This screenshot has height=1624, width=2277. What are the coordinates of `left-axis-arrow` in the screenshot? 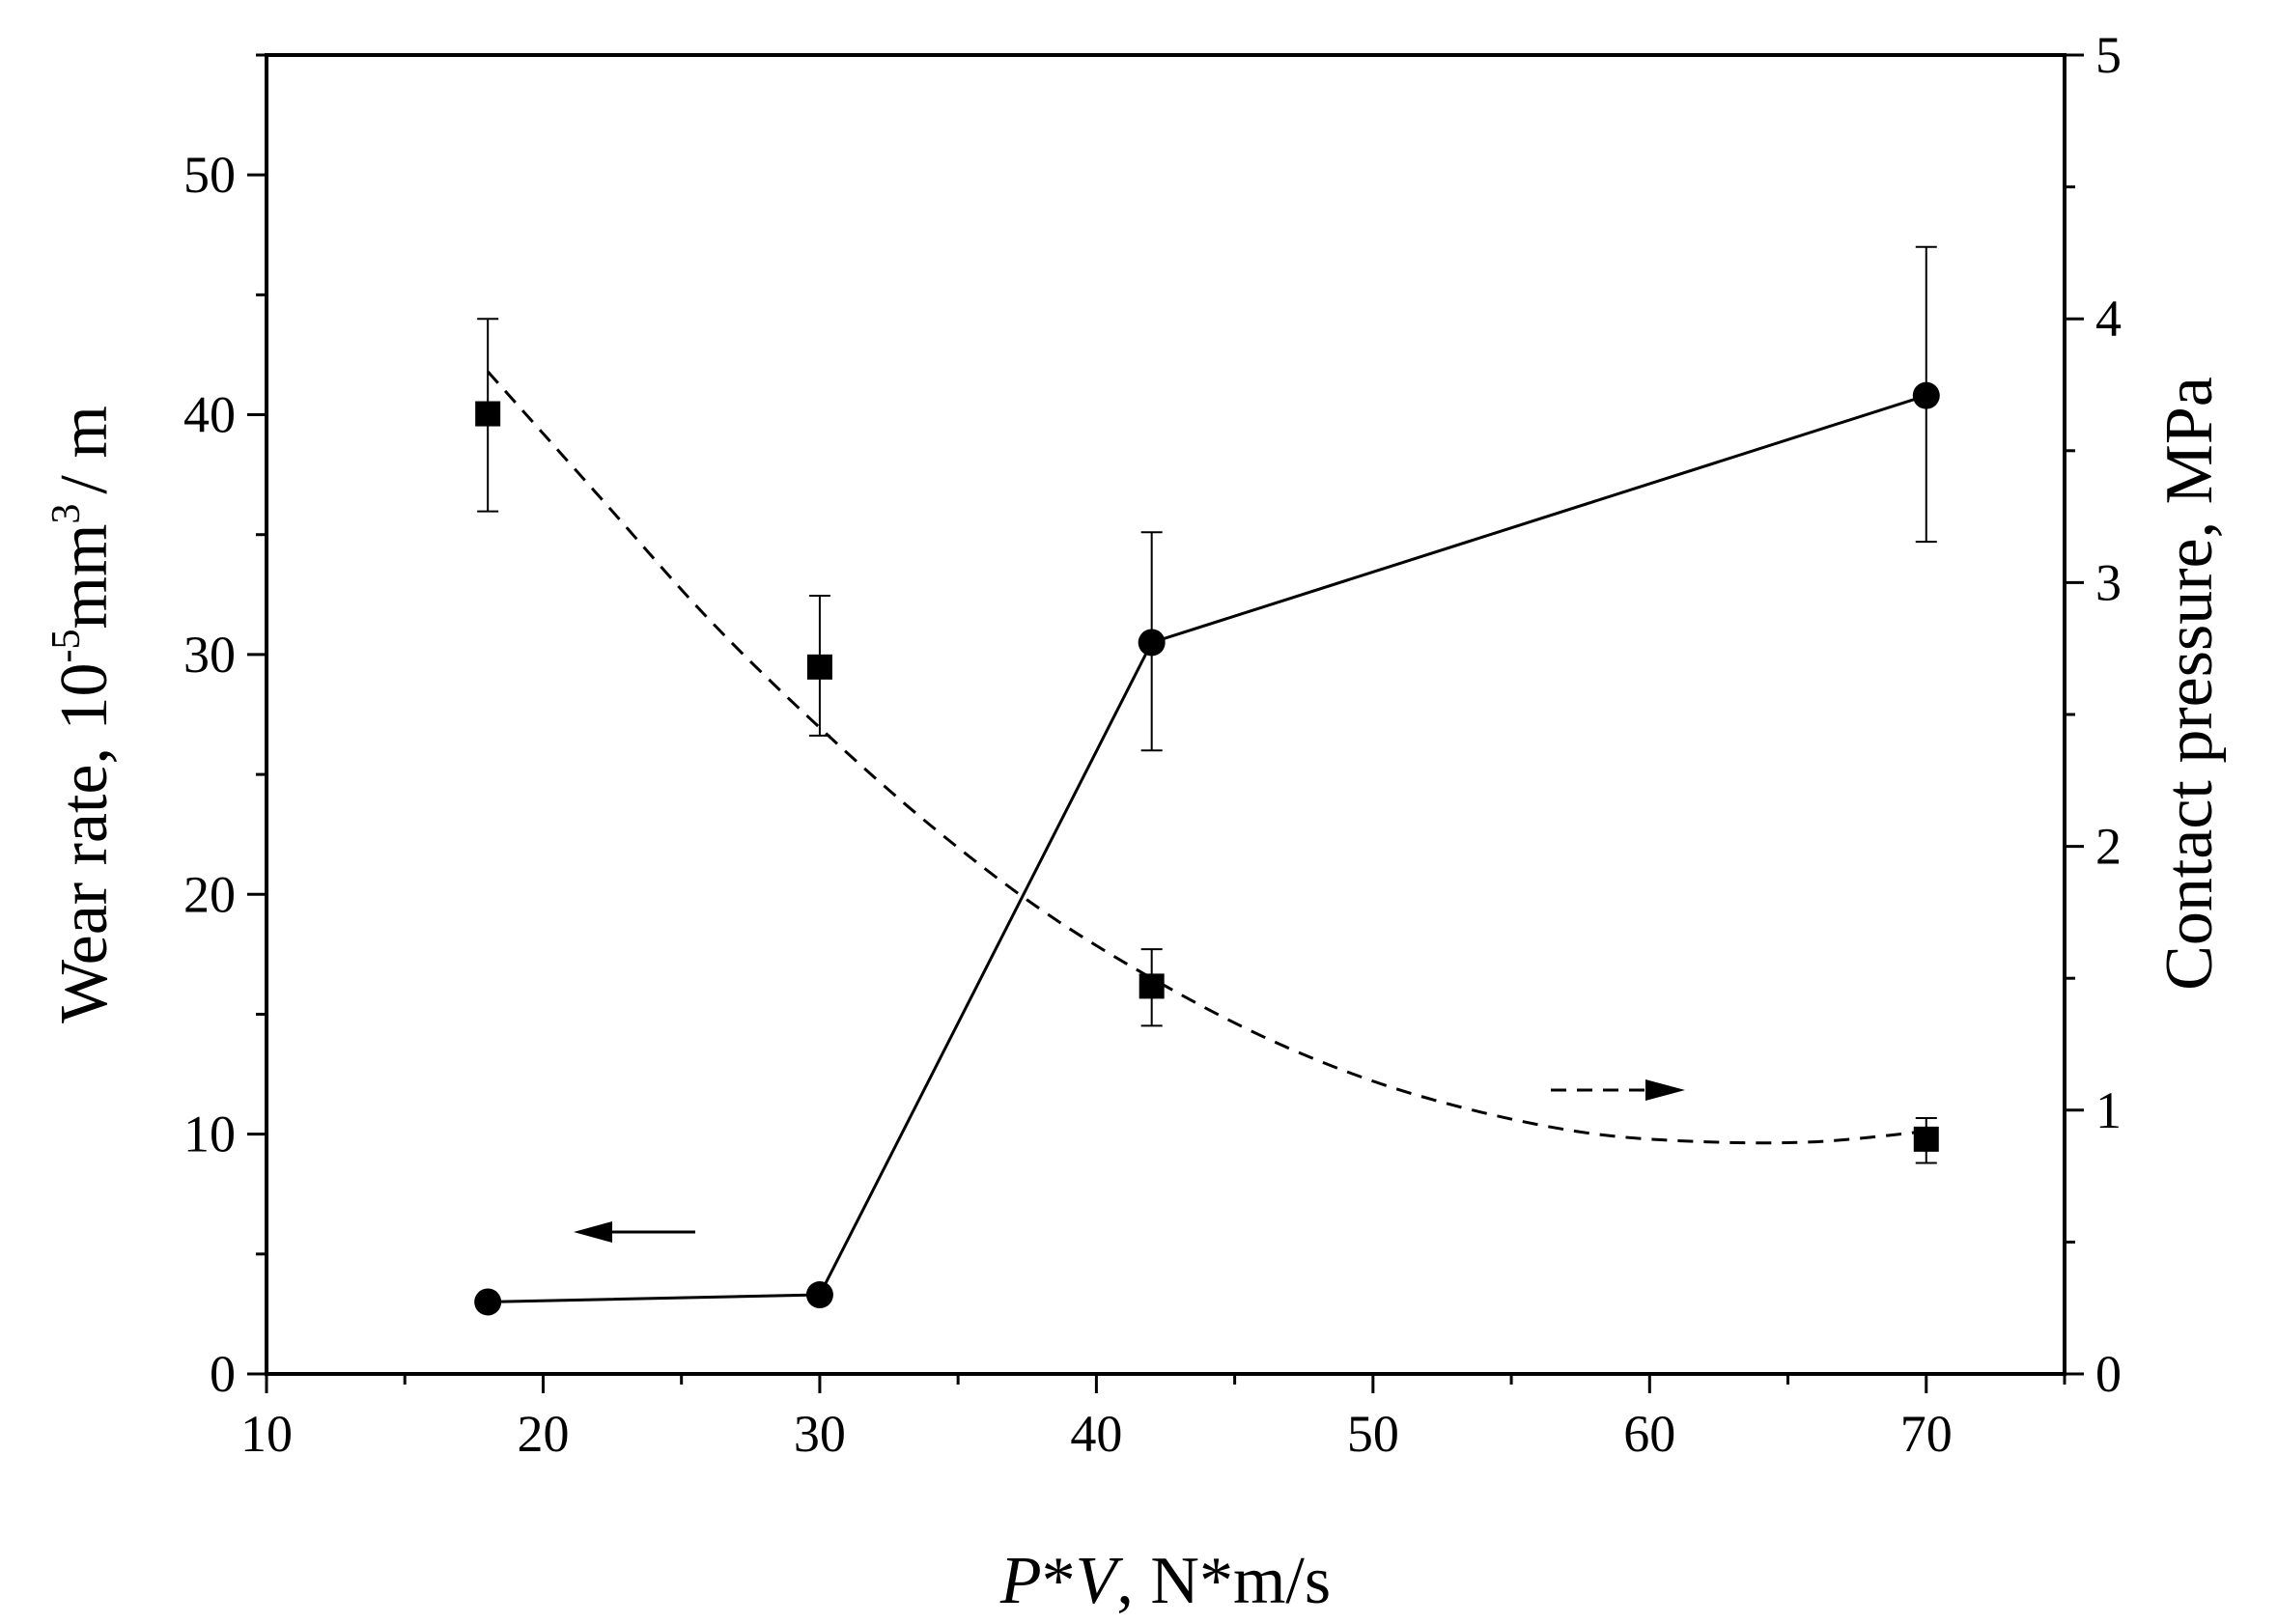 It's located at (634, 1232).